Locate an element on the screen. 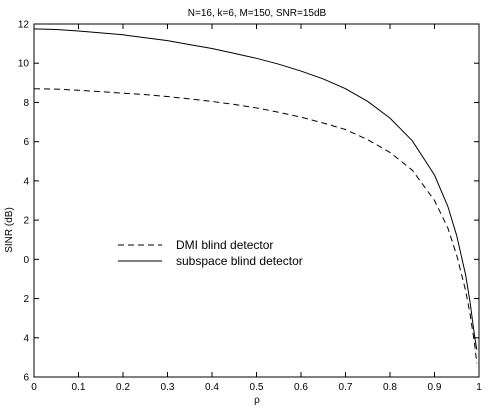 The width and height of the screenshot is (495, 407). x-tick-label: 0.6 is located at coordinates (301, 387).